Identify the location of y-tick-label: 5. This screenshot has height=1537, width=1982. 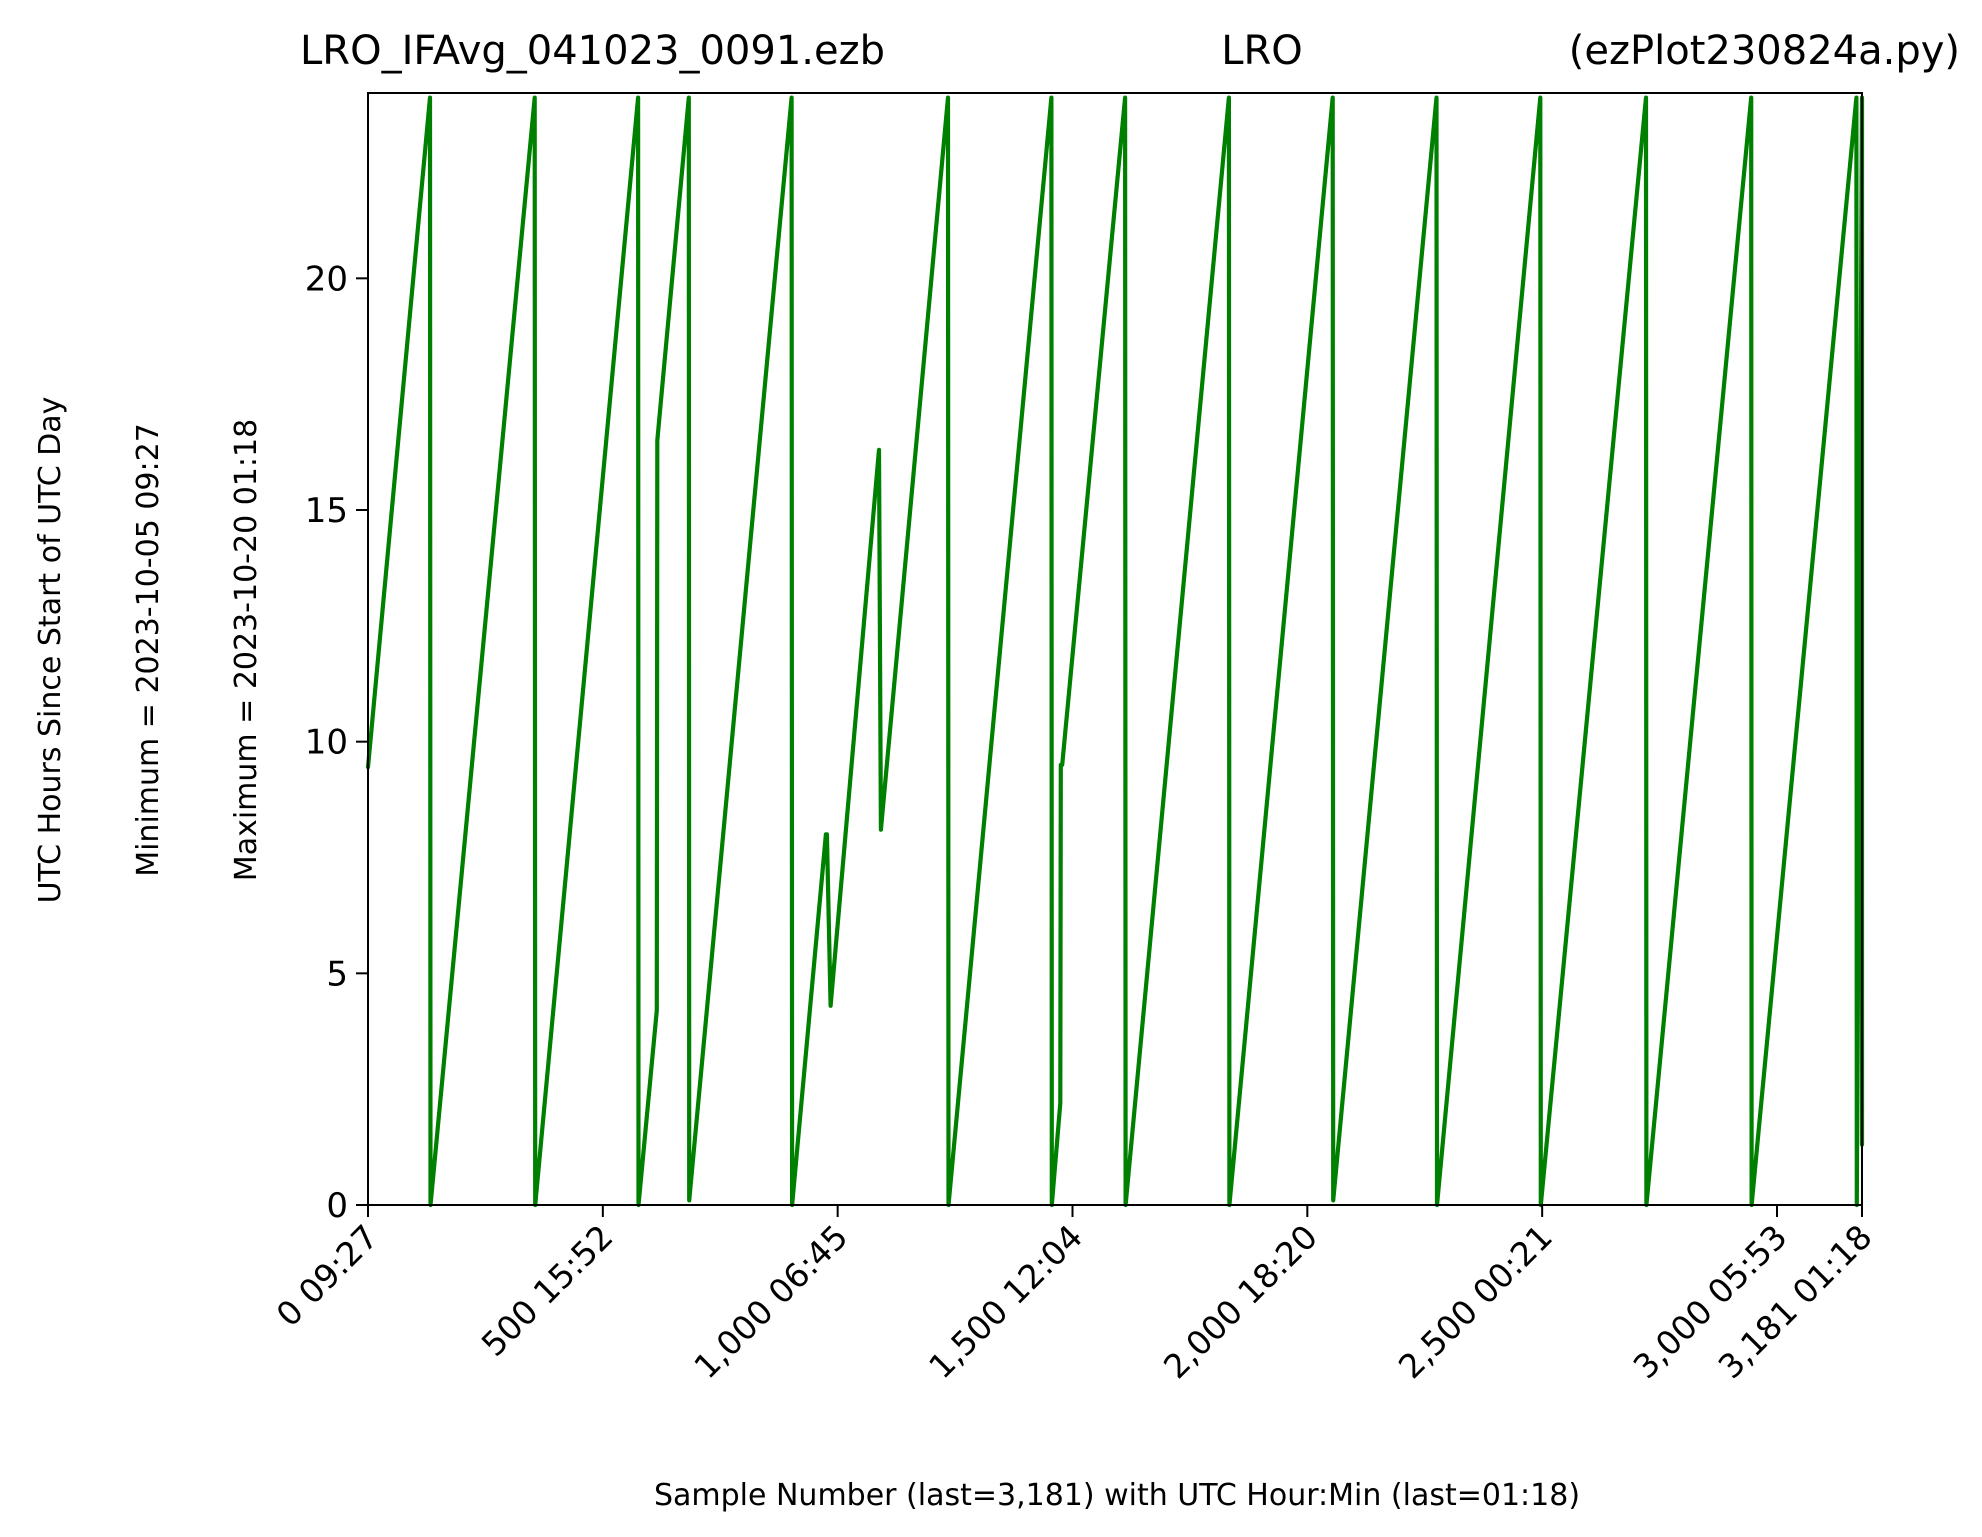
(337, 974).